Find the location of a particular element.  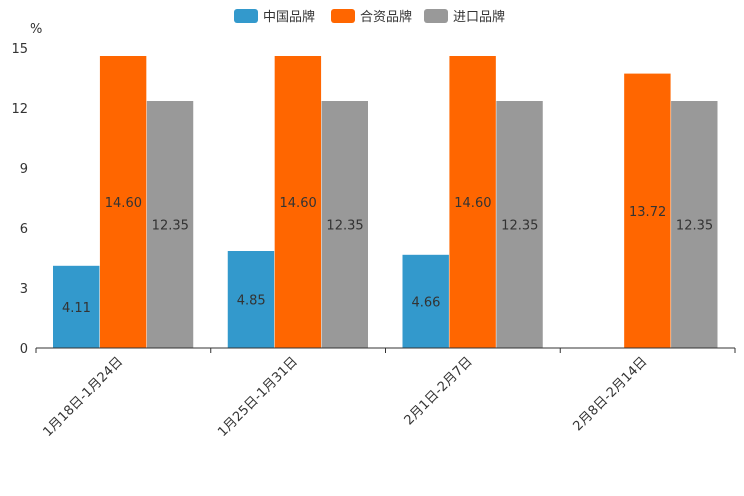

legend: 中国品牌 合资品牌 进口品牌 is located at coordinates (369, 17).